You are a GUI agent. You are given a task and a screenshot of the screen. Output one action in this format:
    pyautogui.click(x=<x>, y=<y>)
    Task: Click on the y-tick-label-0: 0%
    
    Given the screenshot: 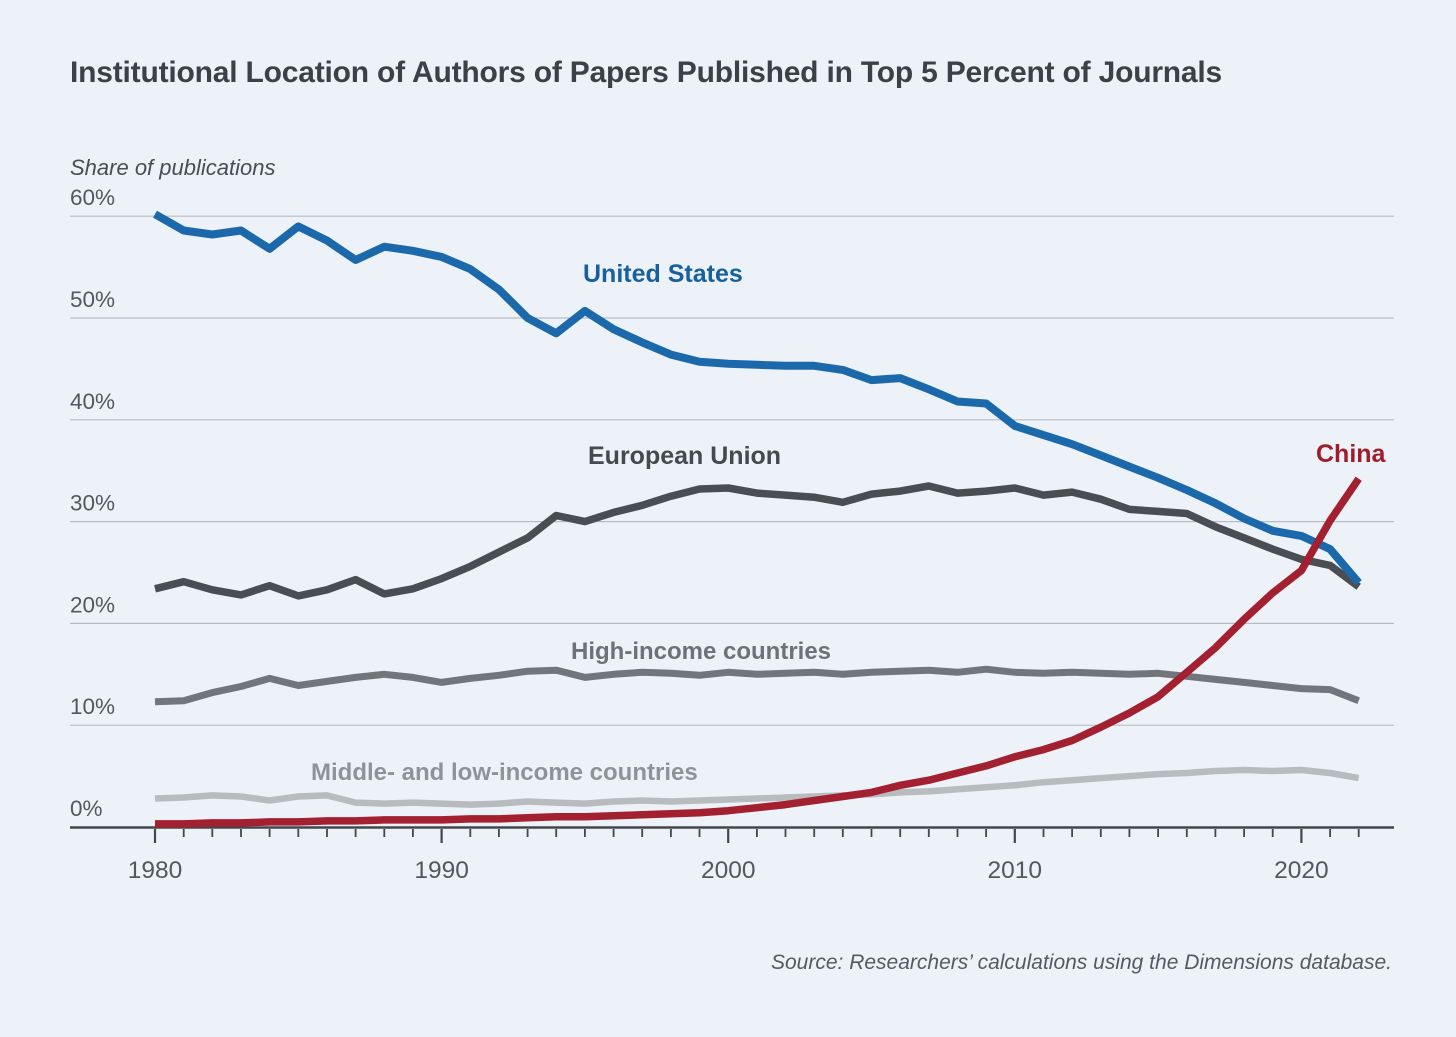 What is the action you would take?
    pyautogui.click(x=86, y=808)
    